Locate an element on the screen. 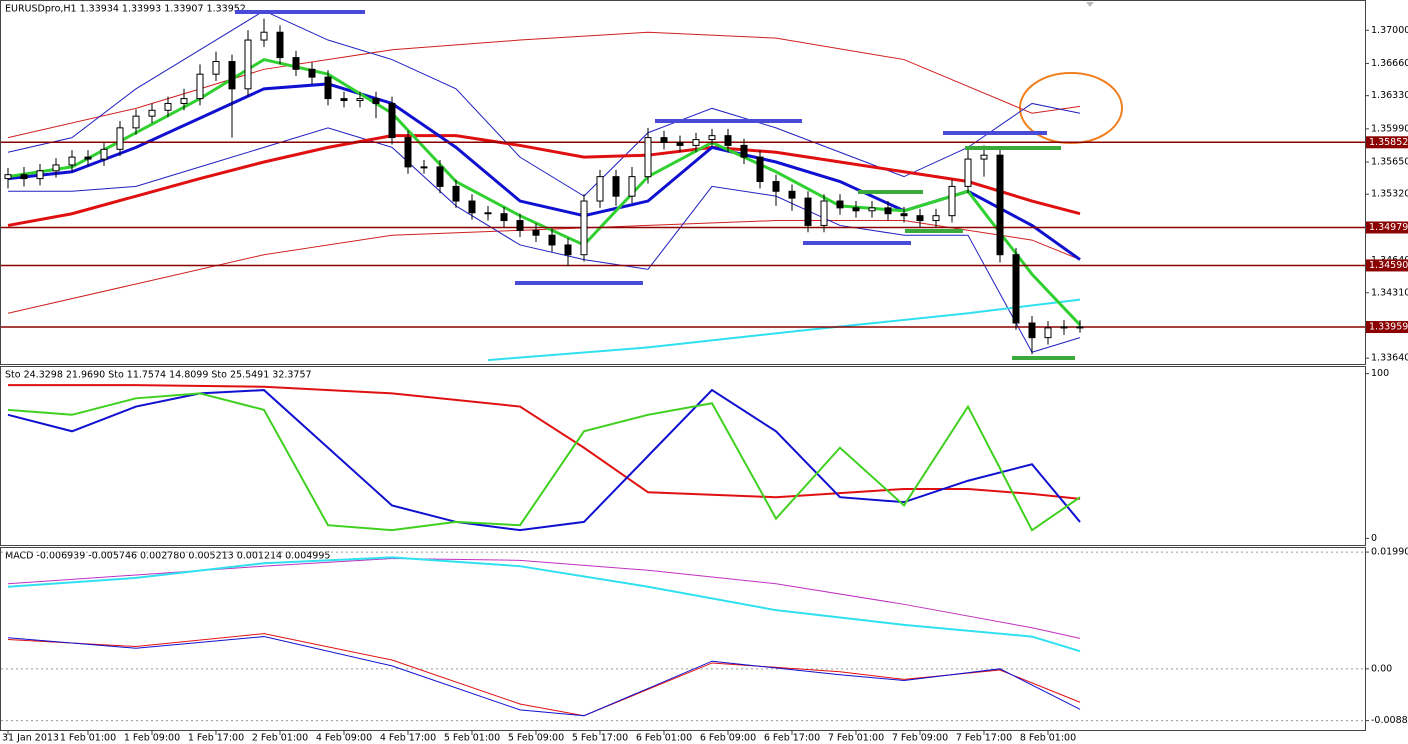 The image size is (1408, 744). x-tick-label: 6 Feb 17:00 is located at coordinates (792, 738).